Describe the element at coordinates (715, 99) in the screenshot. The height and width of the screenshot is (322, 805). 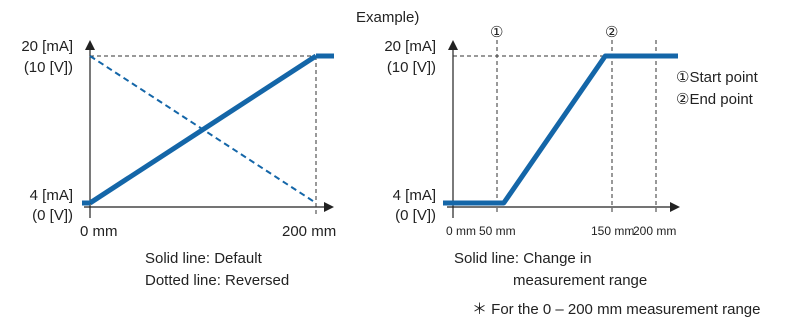
I see `legend-end-point: ②End point` at that location.